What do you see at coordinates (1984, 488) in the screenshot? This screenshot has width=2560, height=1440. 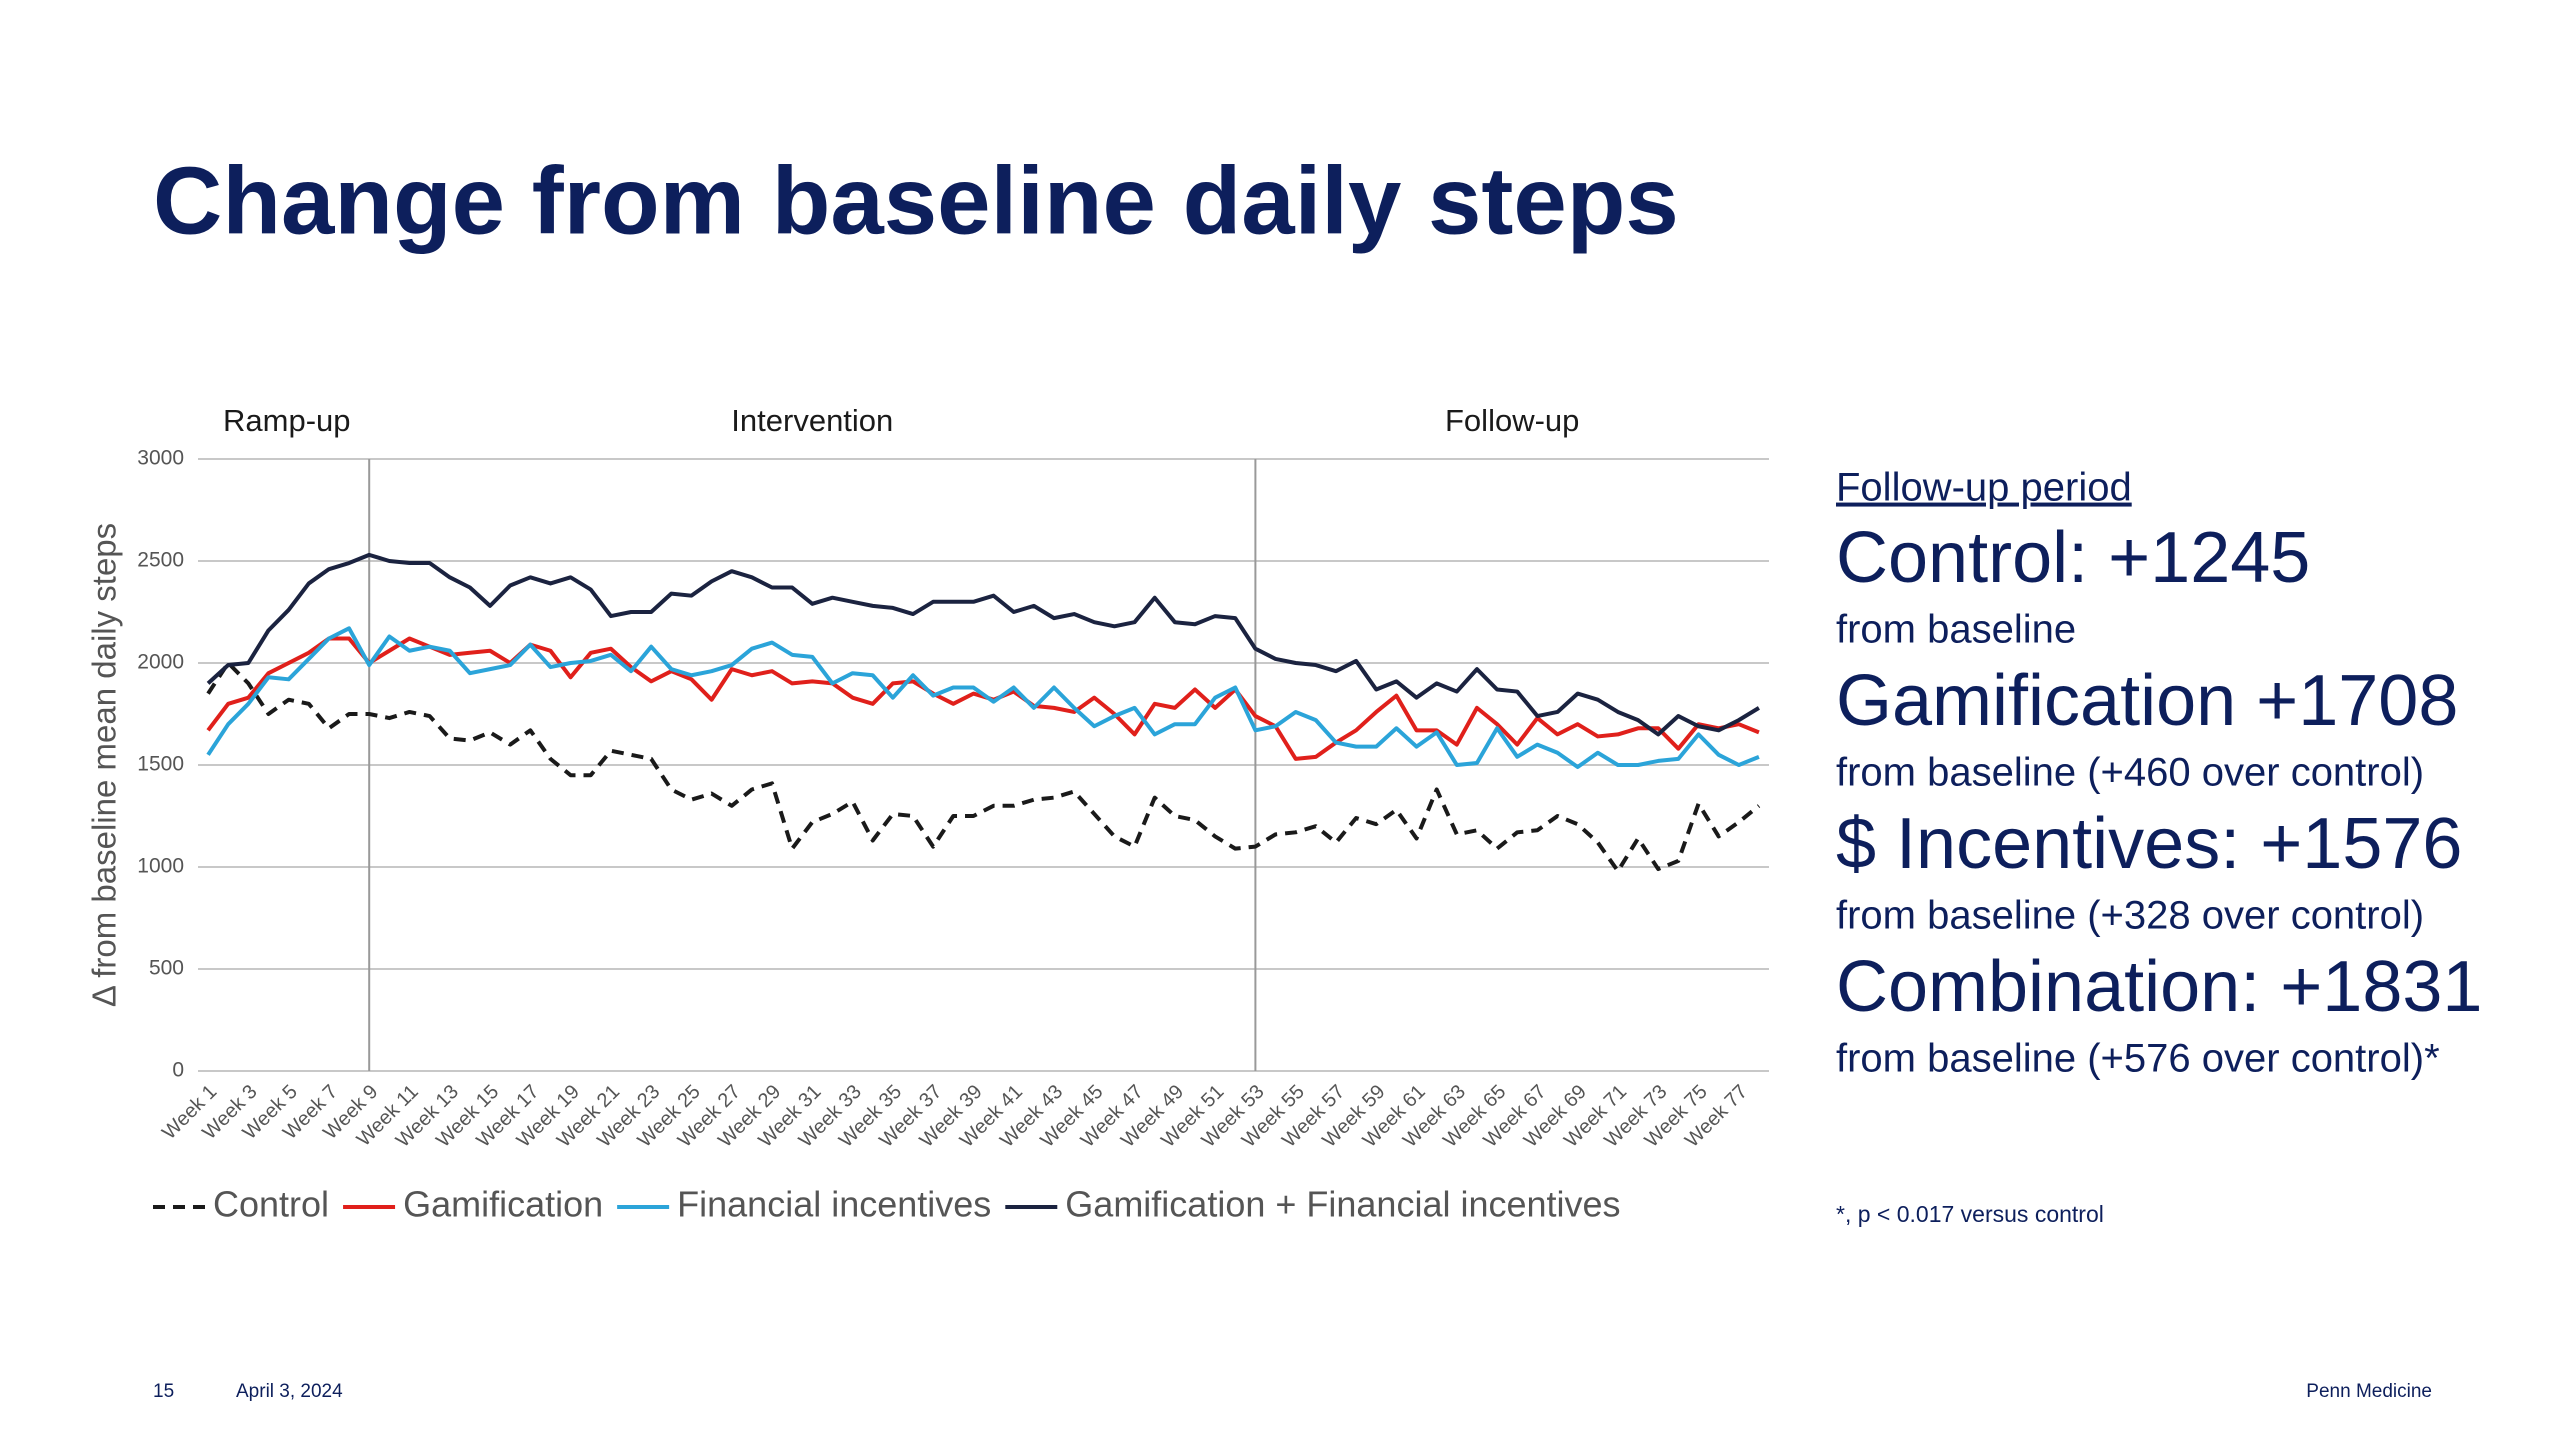 I see `panel-heading: Follow-up period` at bounding box center [1984, 488].